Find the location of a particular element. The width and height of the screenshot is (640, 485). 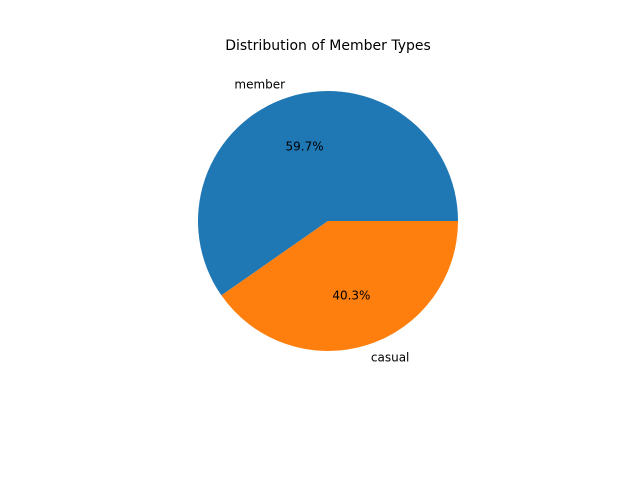

slice-label-casual: casual is located at coordinates (390, 357).